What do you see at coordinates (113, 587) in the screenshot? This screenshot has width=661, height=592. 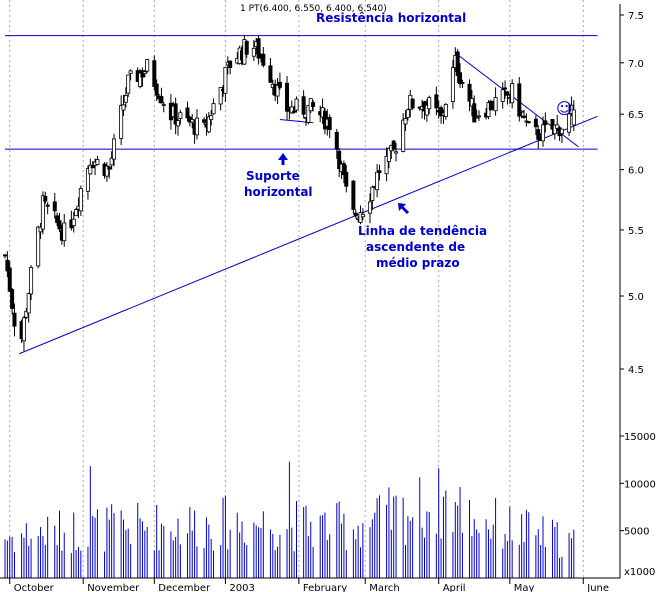 I see `month-label: November` at bounding box center [113, 587].